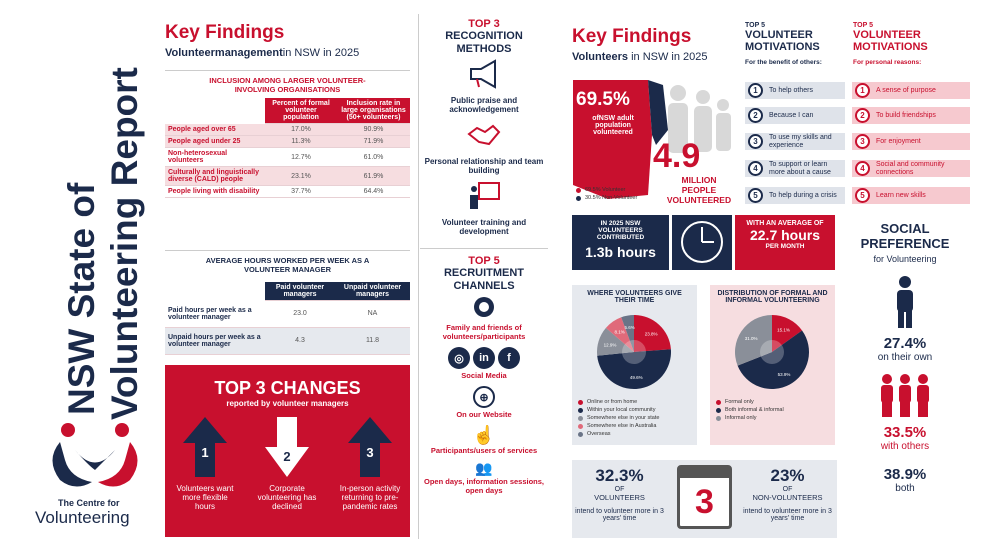  I want to click on svg-text: 2, so click(286, 456).